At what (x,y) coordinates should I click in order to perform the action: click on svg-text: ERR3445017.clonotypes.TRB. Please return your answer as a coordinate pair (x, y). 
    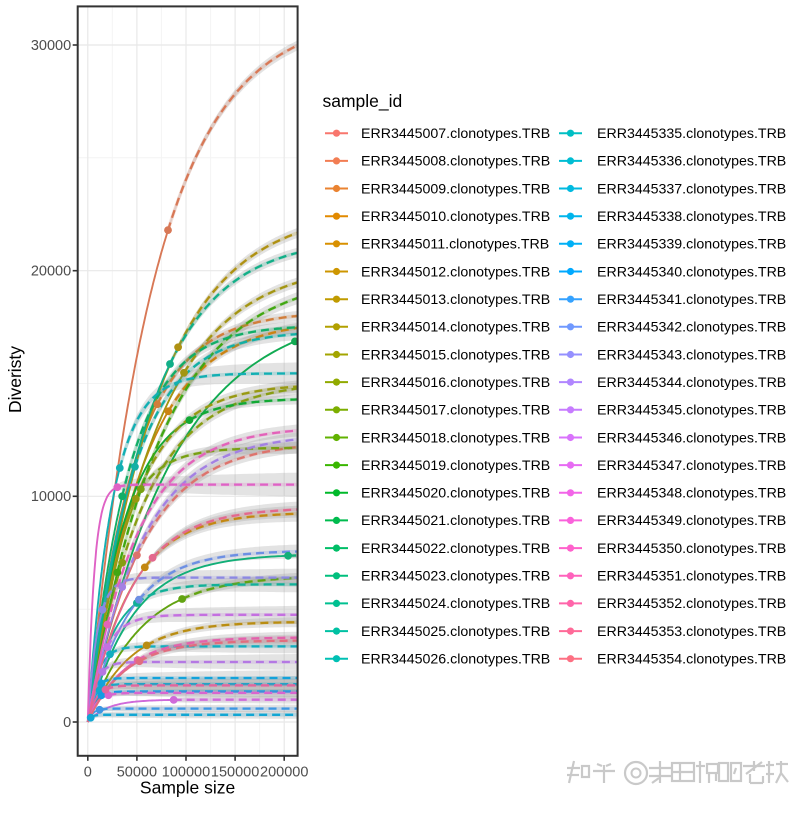
    Looking at the image, I should click on (455, 411).